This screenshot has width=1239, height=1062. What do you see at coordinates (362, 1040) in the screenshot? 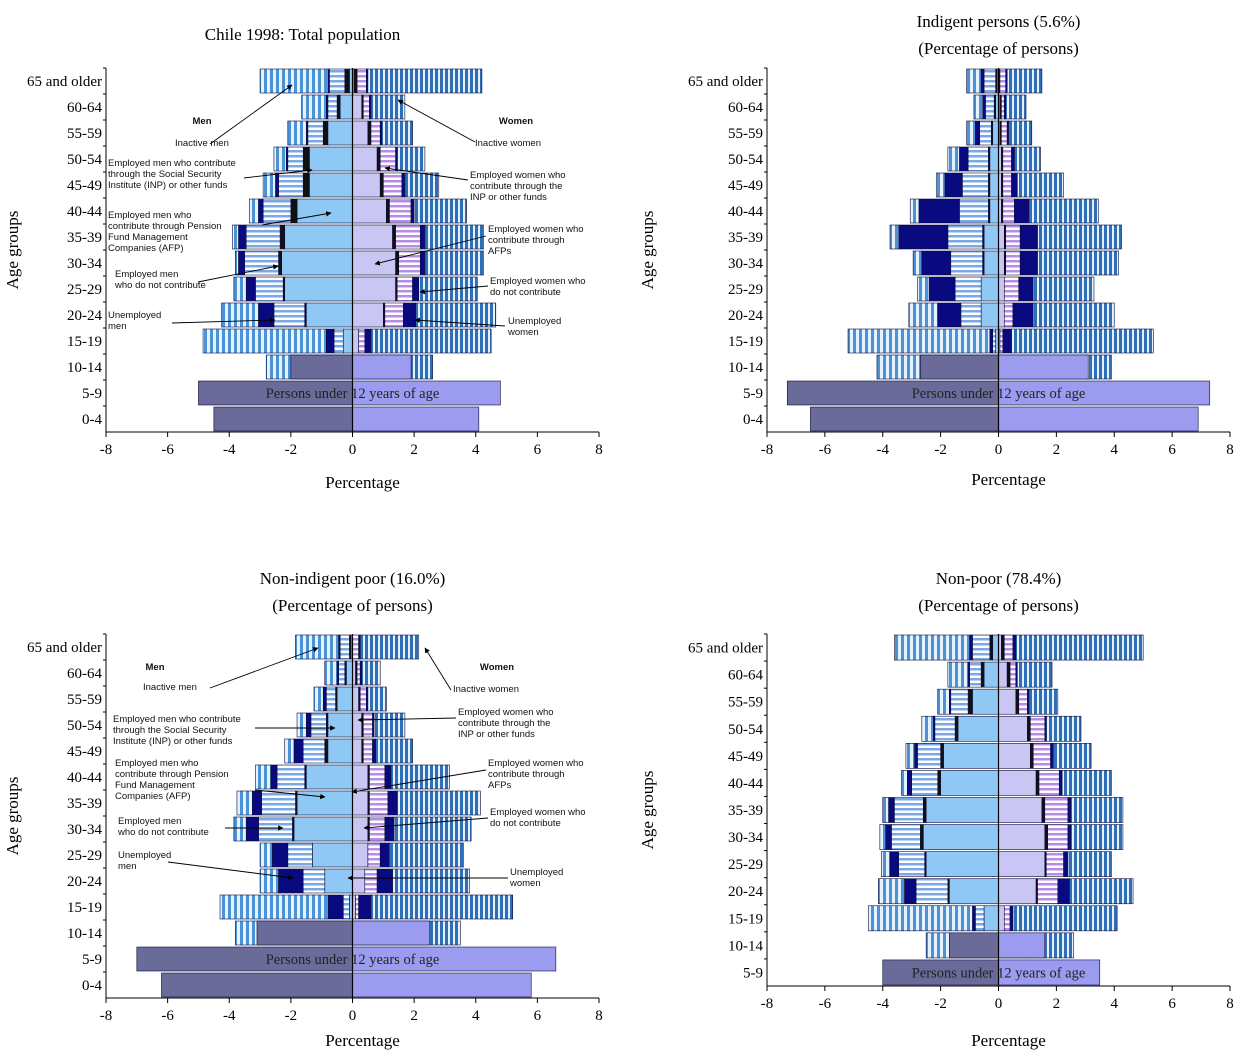
I see `x-axis-label: Percentage` at bounding box center [362, 1040].